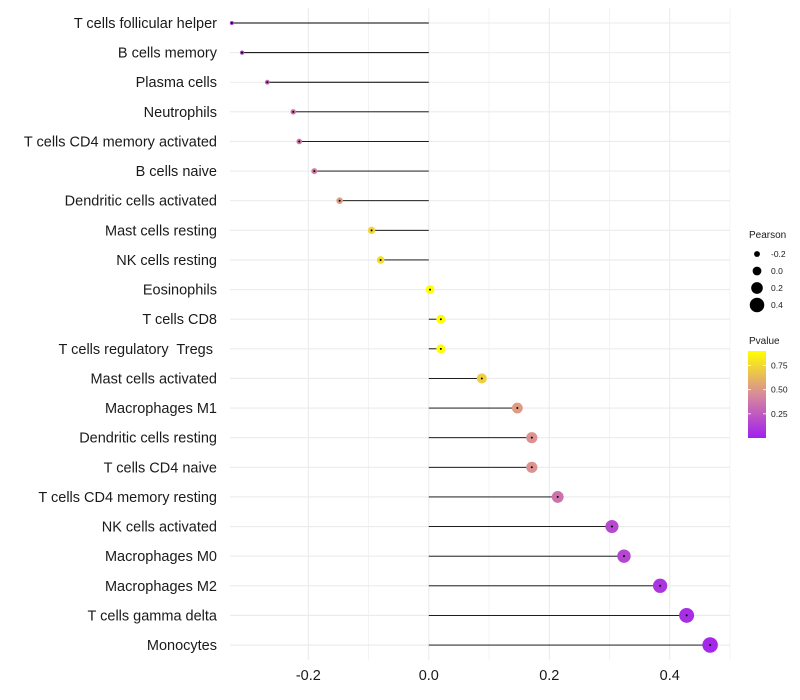  Describe the element at coordinates (160, 468) in the screenshot. I see `category-label: T cells CD4 naive` at that location.